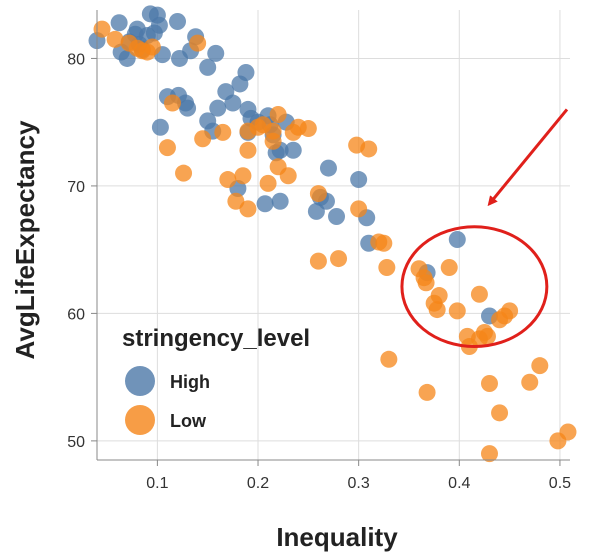 Image resolution: width=589 pixels, height=560 pixels. I want to click on y-tick-label: 80, so click(76, 59).